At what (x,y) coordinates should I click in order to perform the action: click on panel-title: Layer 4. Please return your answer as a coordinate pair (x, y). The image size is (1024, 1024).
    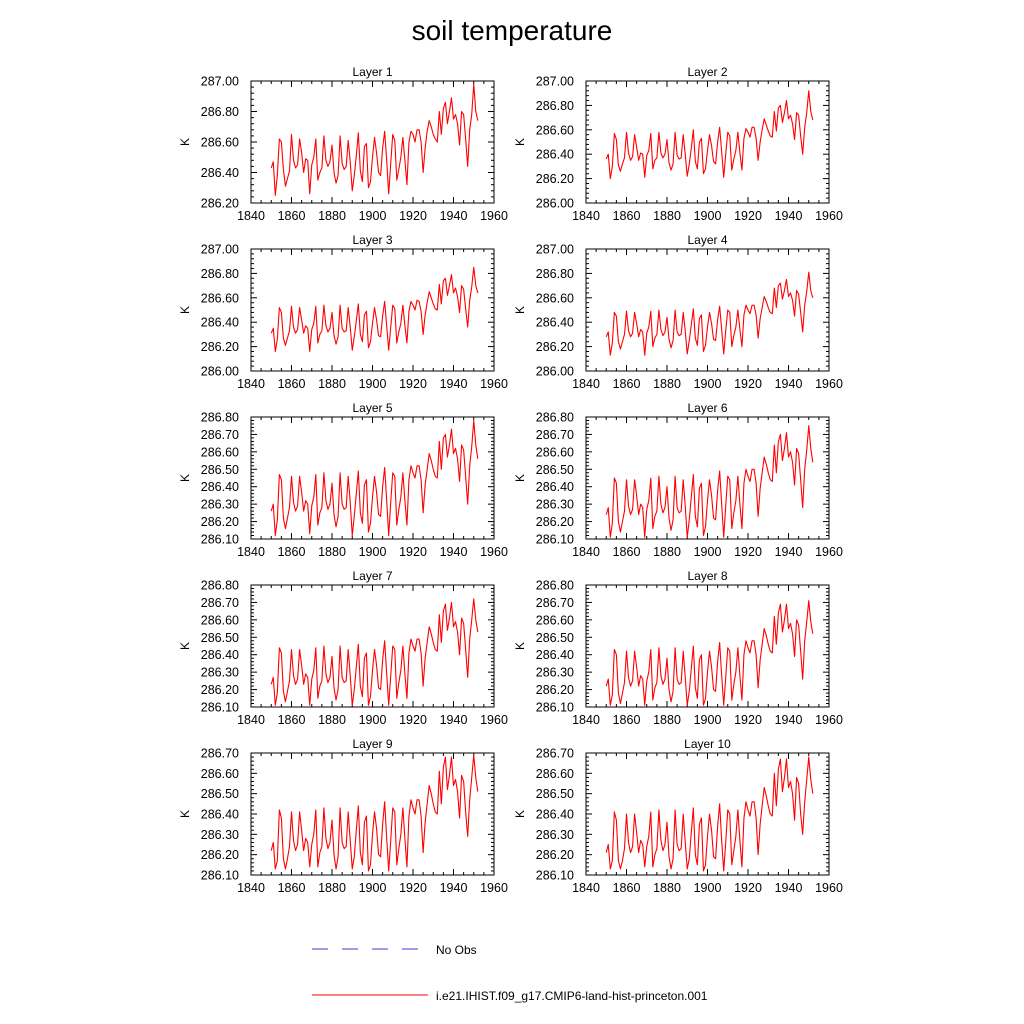
    Looking at the image, I should click on (707, 240).